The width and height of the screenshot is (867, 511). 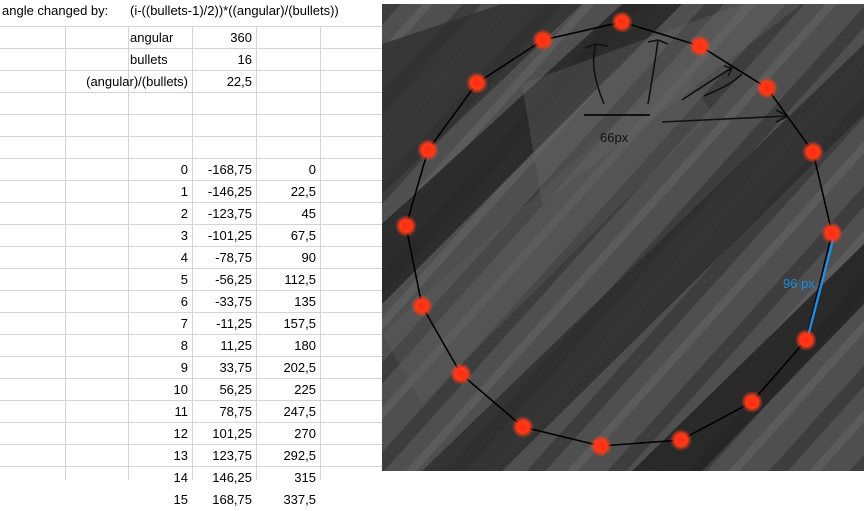 I want to click on row-angle-cell: 225, so click(x=305, y=389).